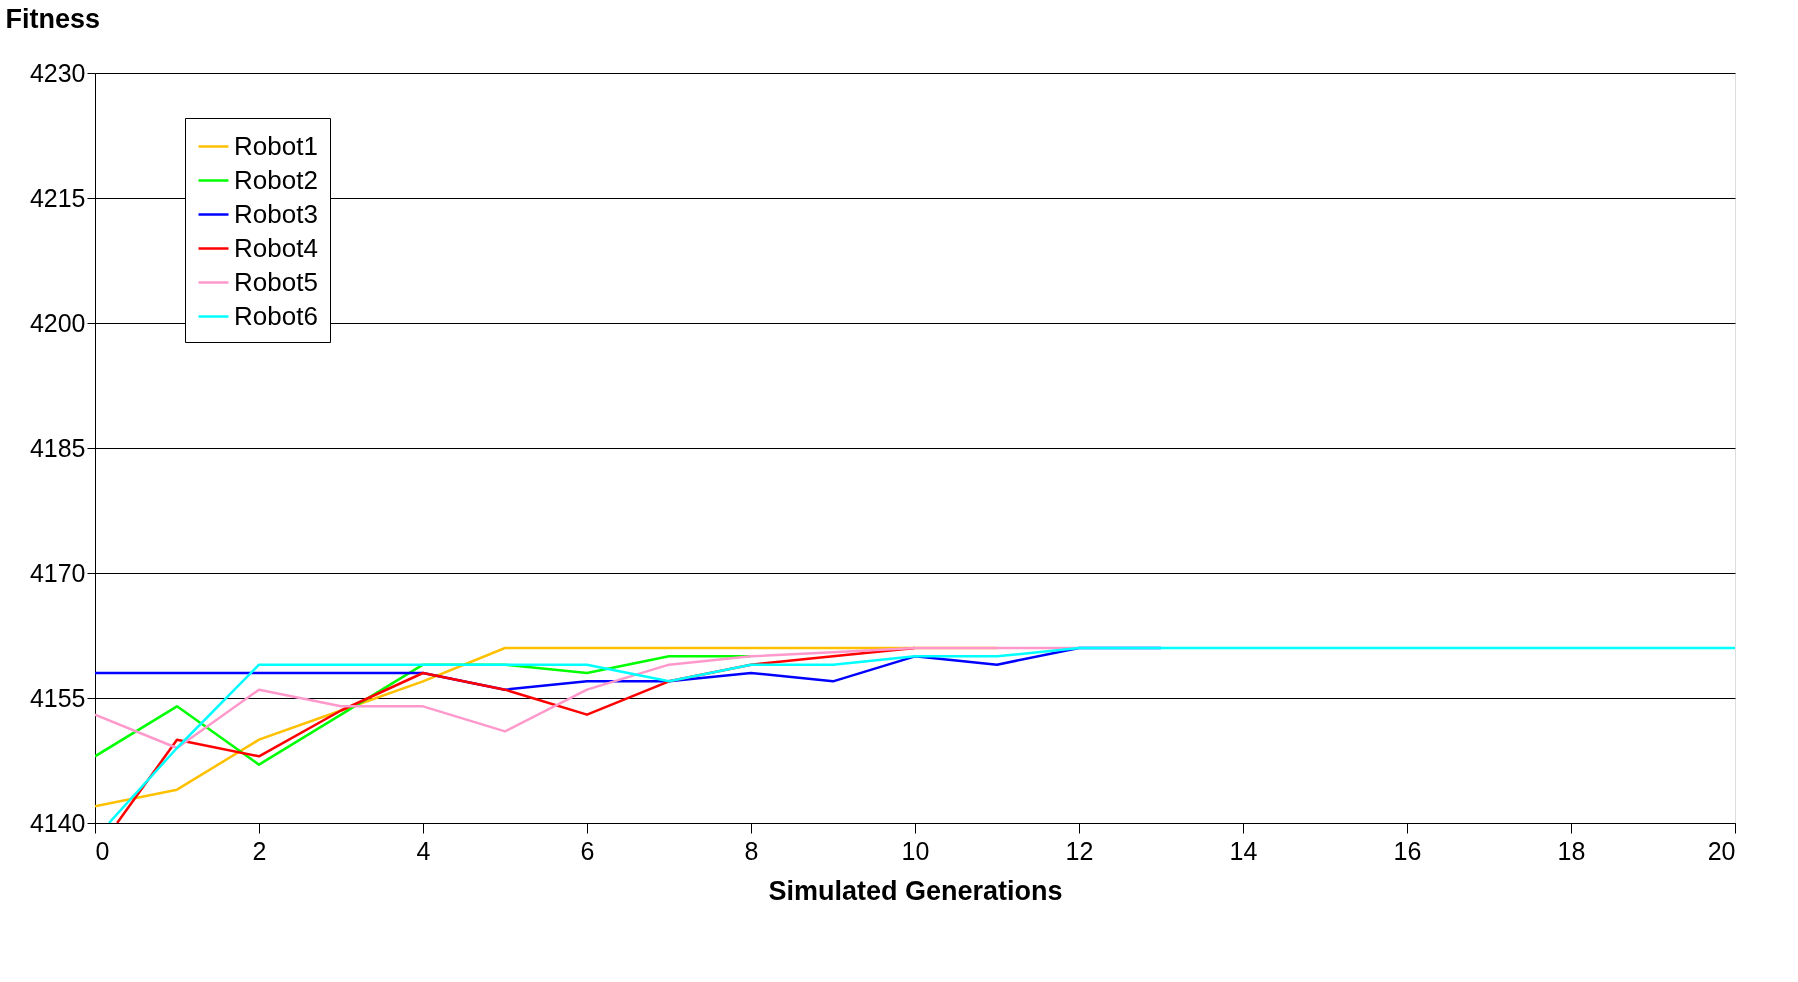 The image size is (1798, 982). What do you see at coordinates (1721, 850) in the screenshot?
I see `x-tick-label: 20` at bounding box center [1721, 850].